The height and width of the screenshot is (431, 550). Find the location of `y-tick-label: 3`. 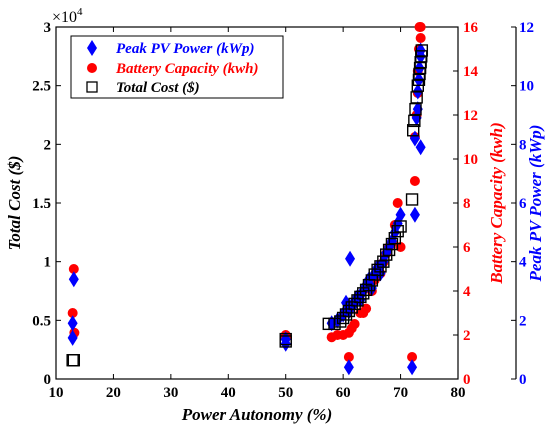

y-tick-label: 3 is located at coordinates (48, 28).